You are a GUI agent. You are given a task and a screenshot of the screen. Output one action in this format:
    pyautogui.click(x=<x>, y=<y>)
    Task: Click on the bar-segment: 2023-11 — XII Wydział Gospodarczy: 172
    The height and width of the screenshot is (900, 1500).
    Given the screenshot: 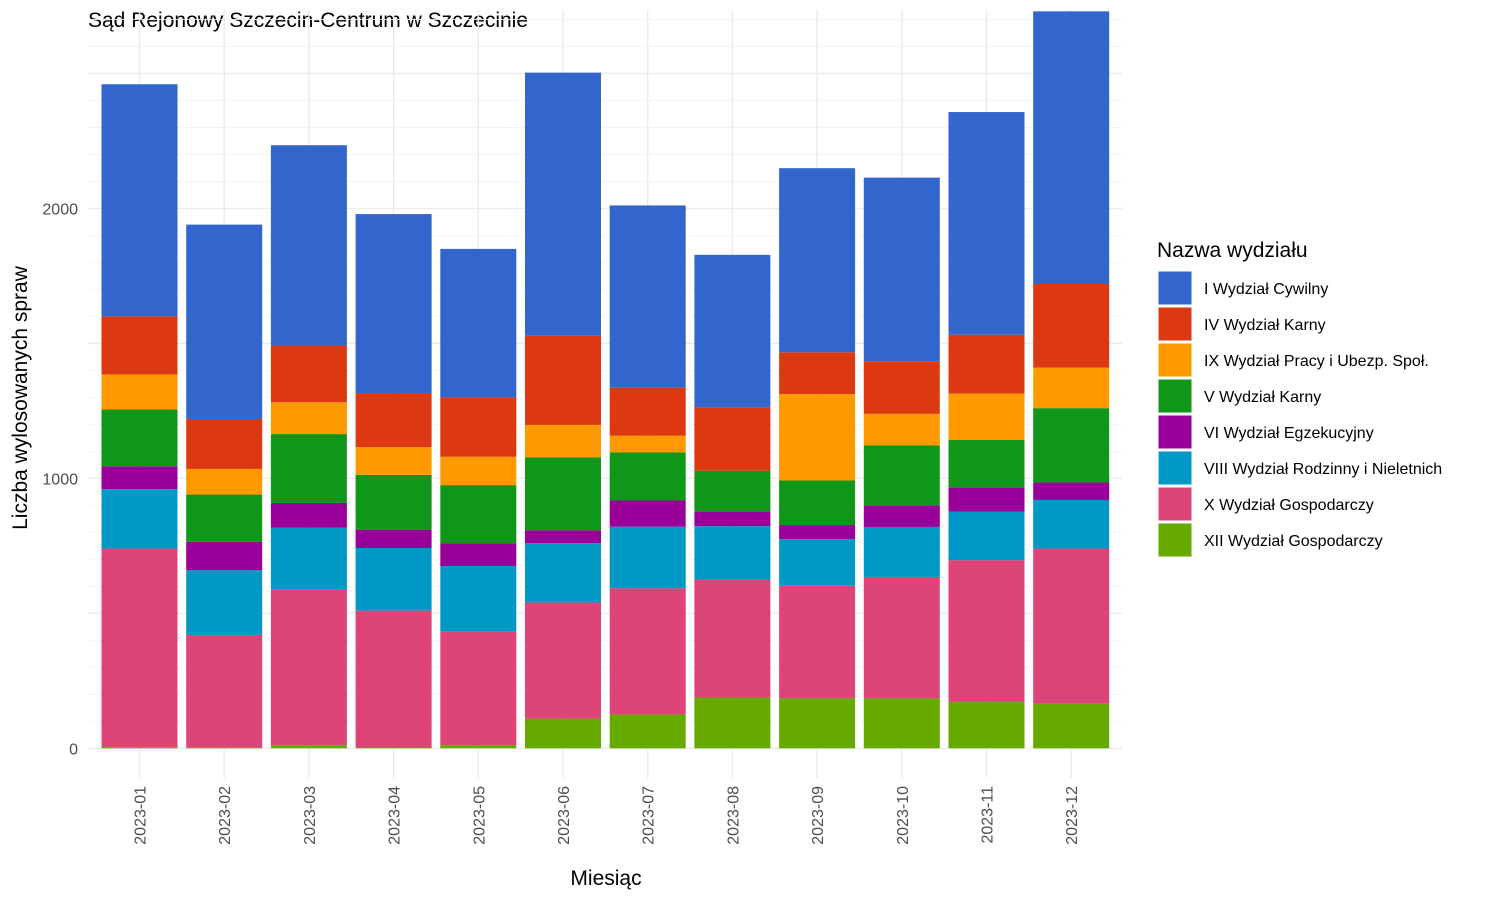 What is the action you would take?
    pyautogui.click(x=986, y=725)
    